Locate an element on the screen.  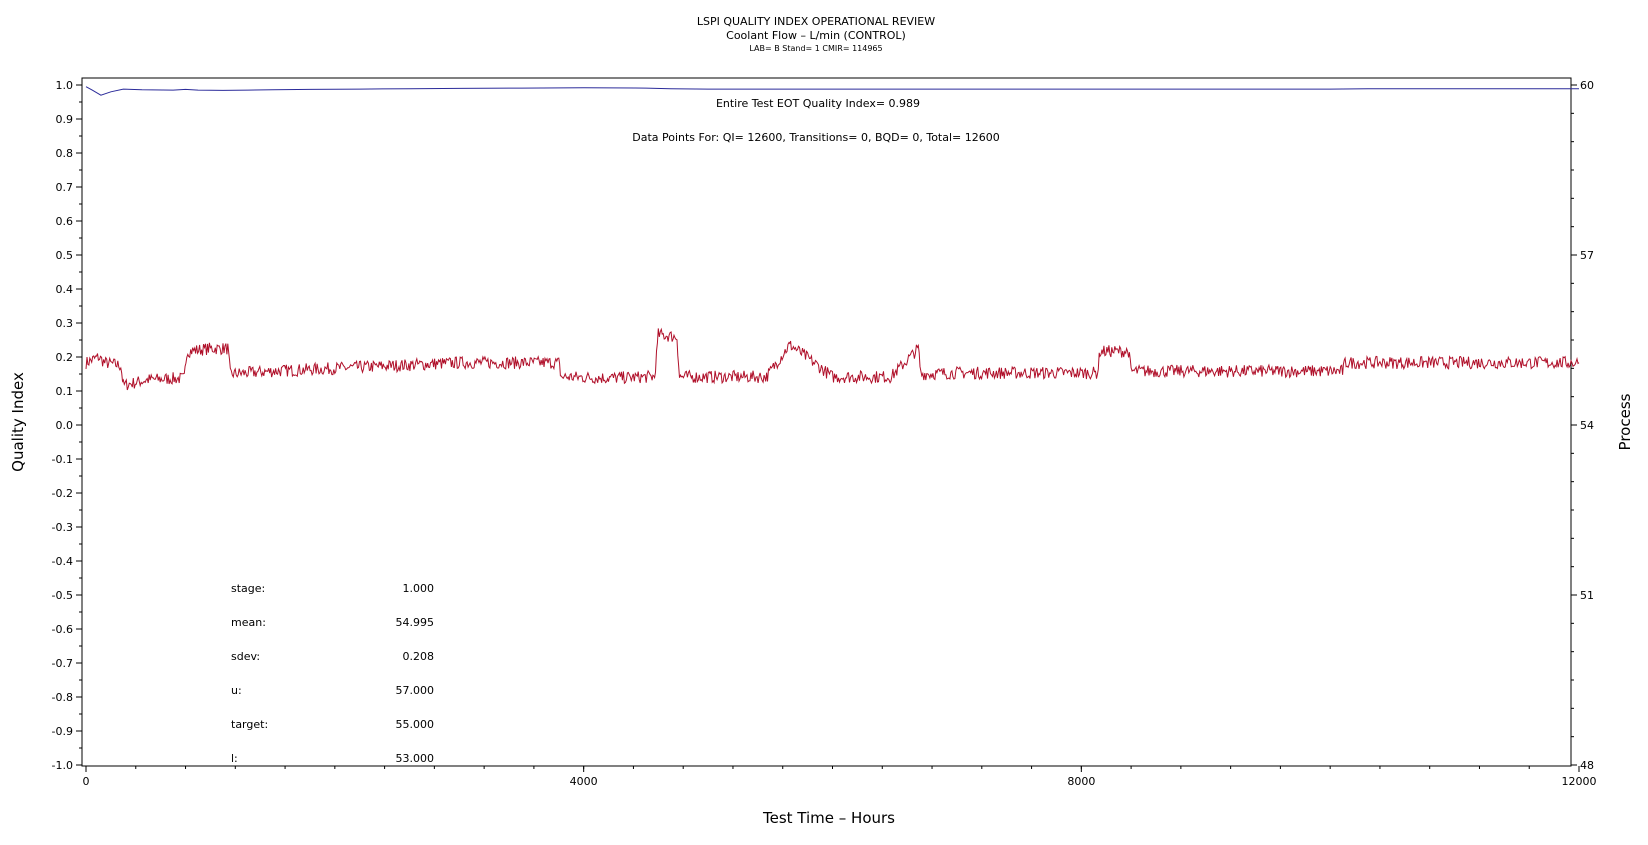
stat-value: 1.000 is located at coordinates (419, 588).